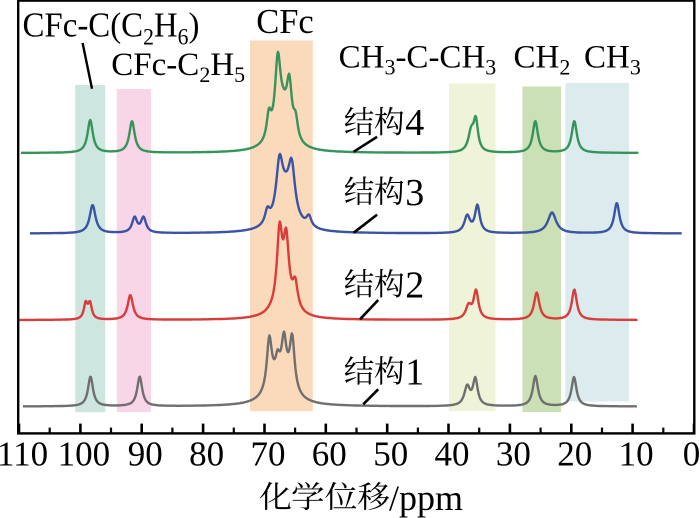  I want to click on svg-text: CH3-C-CH3, so click(418, 59).